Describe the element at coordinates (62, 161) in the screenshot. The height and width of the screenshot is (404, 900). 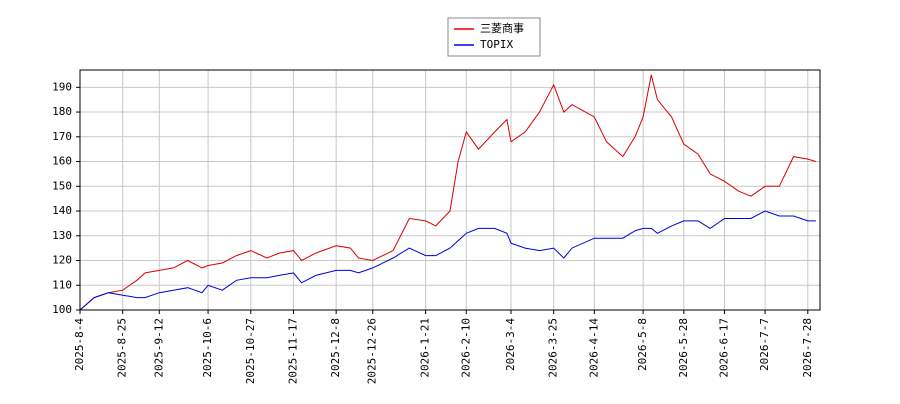
I see `y-tick-label: 160` at that location.